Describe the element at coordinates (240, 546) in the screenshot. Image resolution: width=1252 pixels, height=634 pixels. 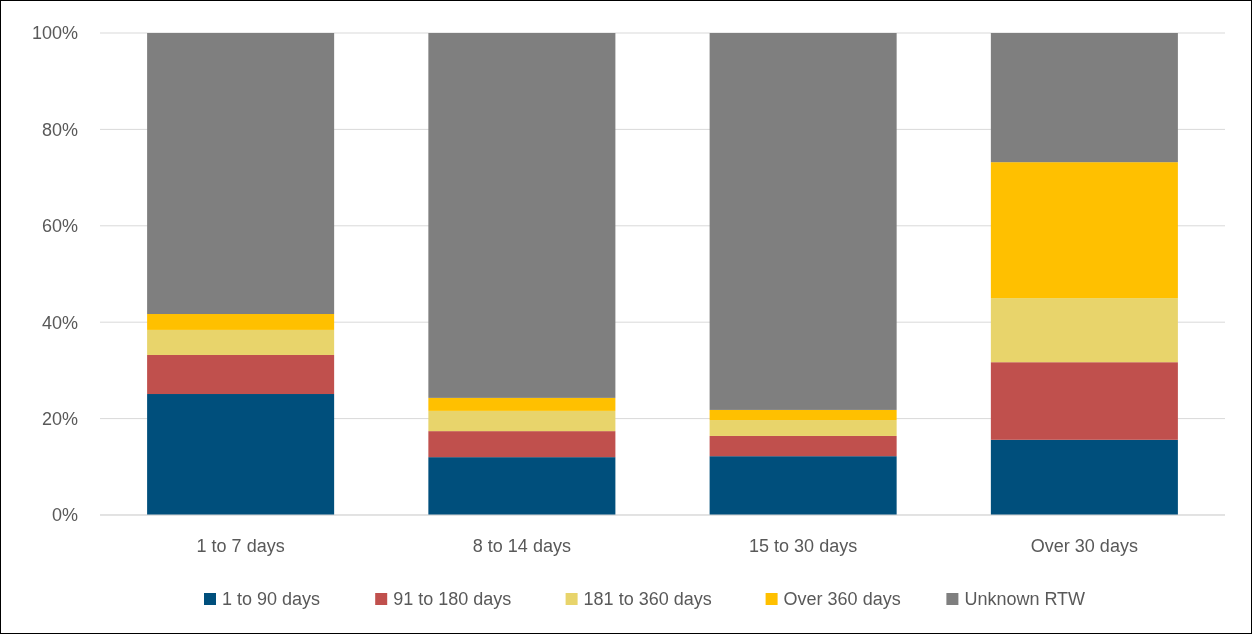
I see `x-tick-label: 1 to 7 days` at that location.